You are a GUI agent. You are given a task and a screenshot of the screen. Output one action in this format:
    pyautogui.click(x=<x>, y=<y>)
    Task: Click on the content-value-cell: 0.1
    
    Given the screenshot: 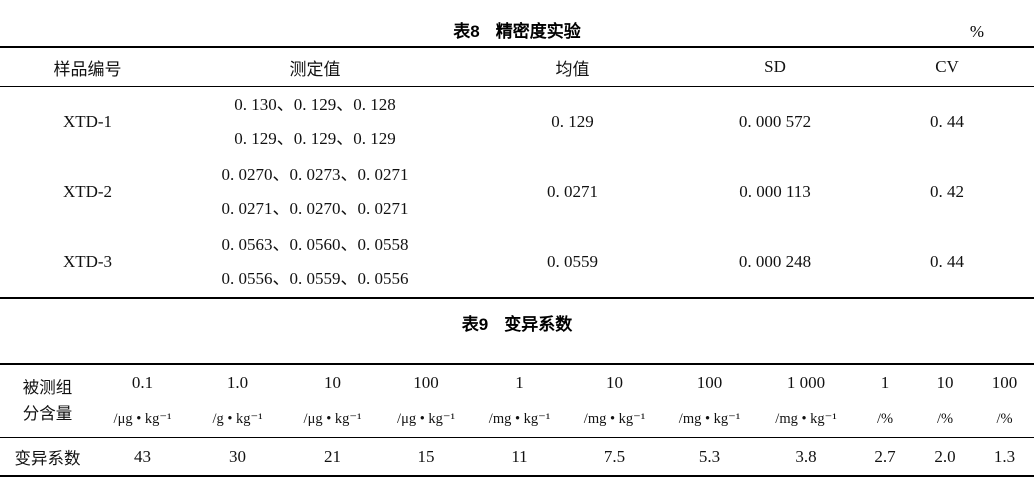 What is the action you would take?
    pyautogui.click(x=142, y=382)
    